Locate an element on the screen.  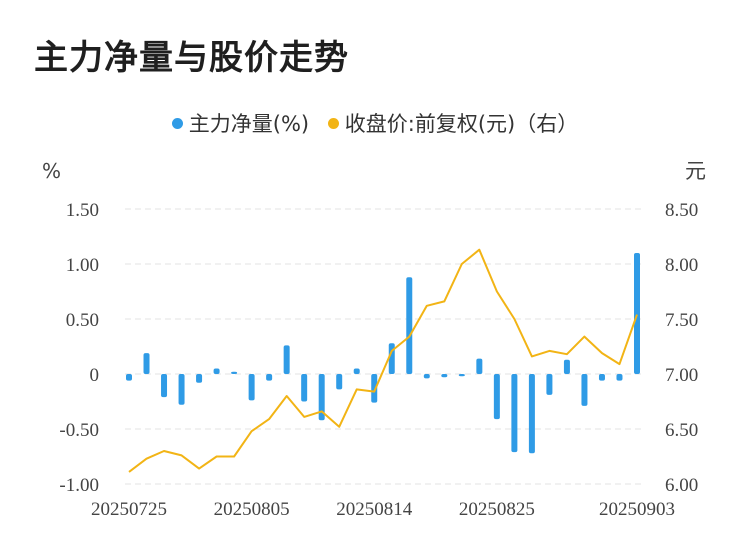
legend: 主力净量(%) 收盘价:前复权(元)（右） is located at coordinates (375, 123).